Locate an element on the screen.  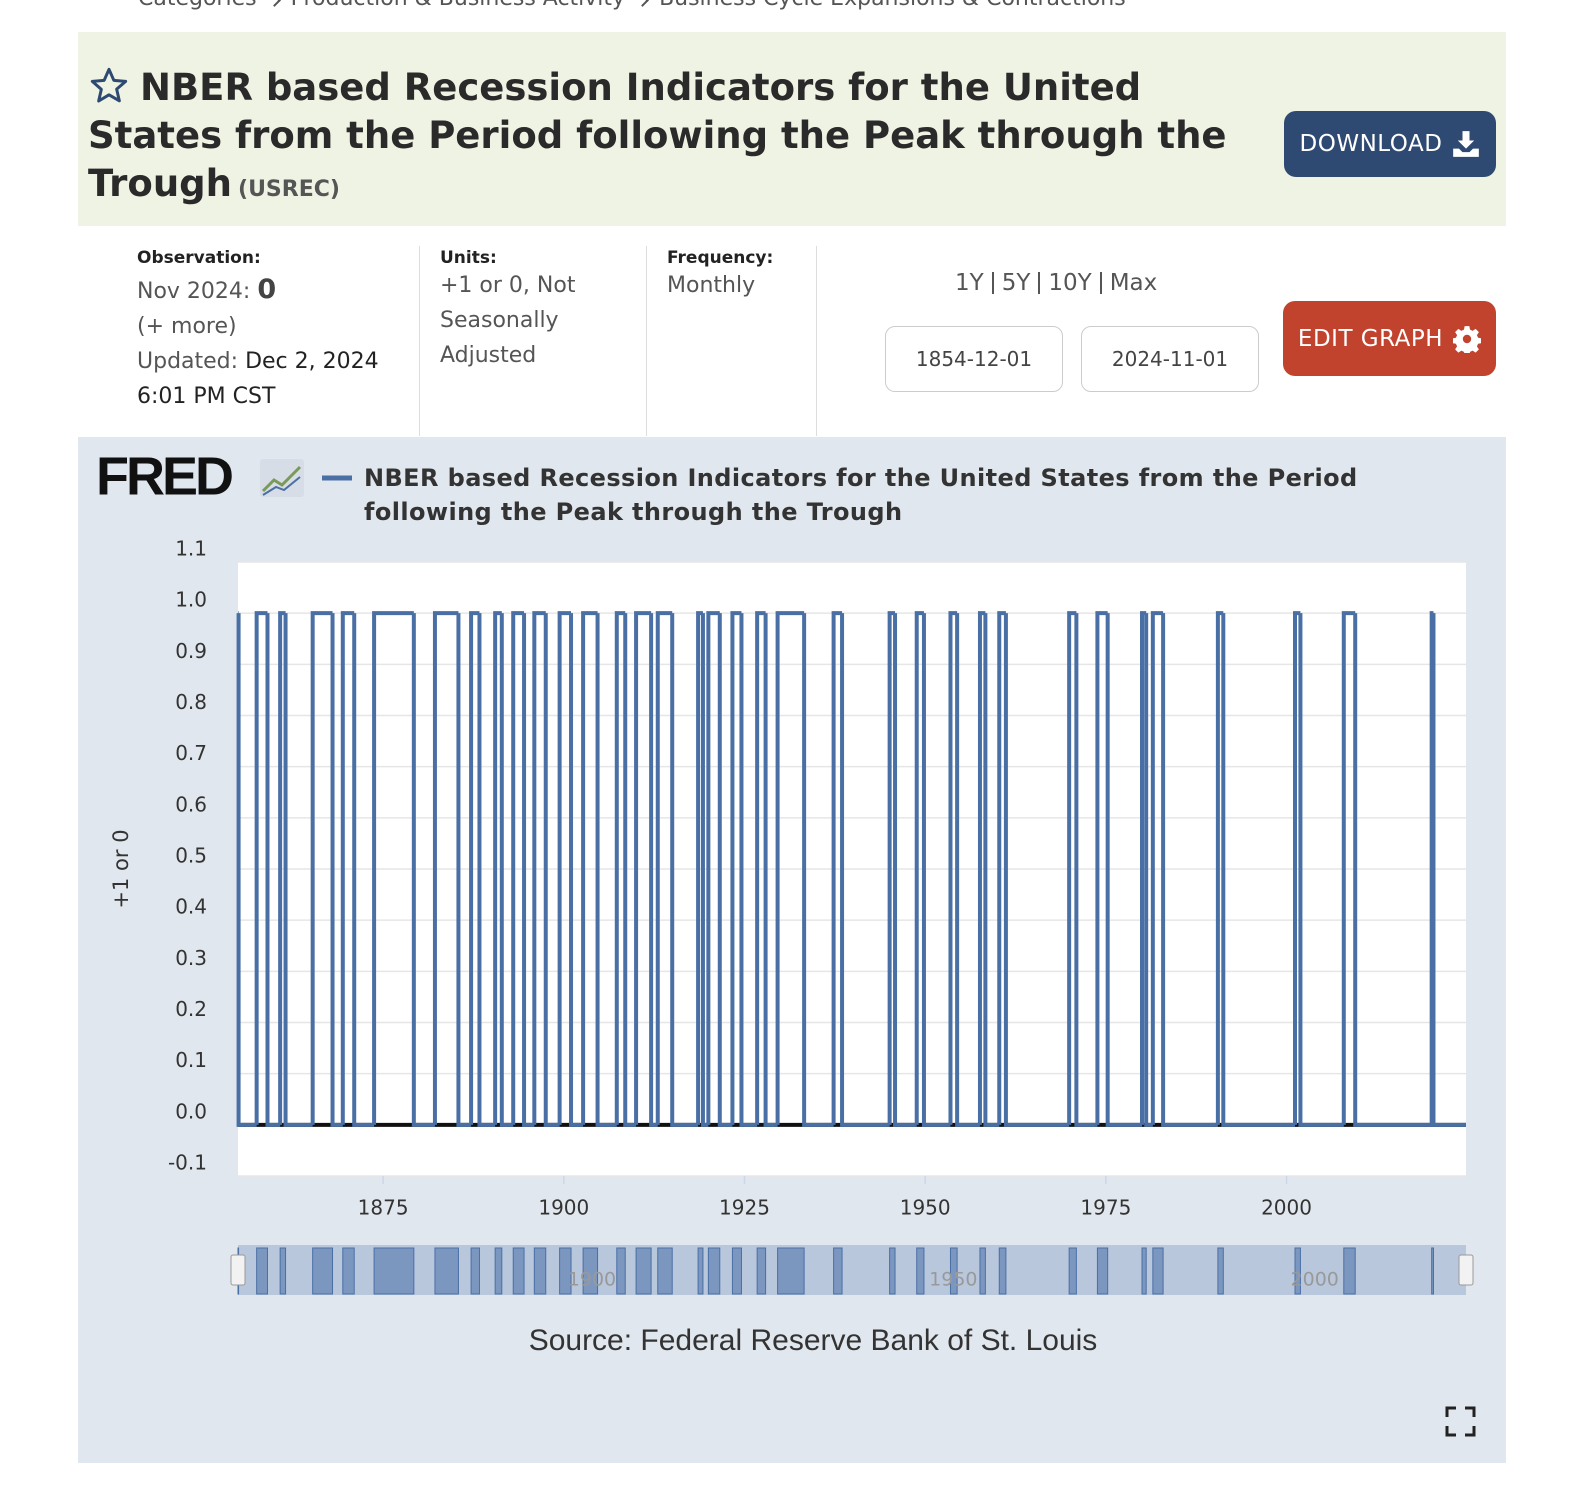
start-date: 1854-12-01 is located at coordinates (974, 359).